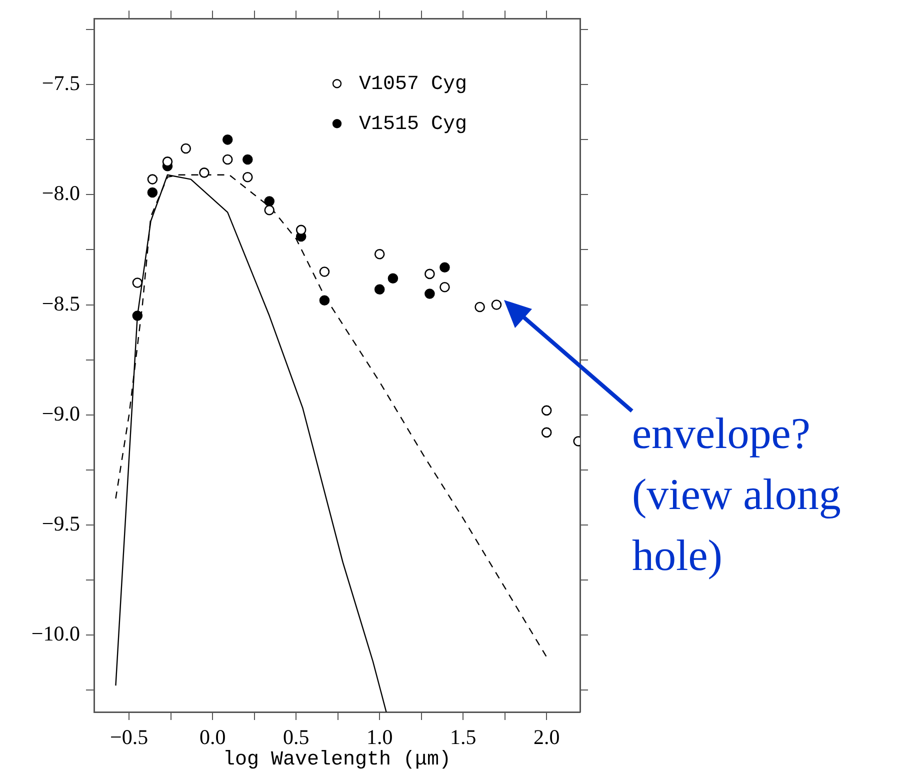 Image resolution: width=903 pixels, height=771 pixels. Describe the element at coordinates (61, 523) in the screenshot. I see `y-tick-label: −9.5` at that location.